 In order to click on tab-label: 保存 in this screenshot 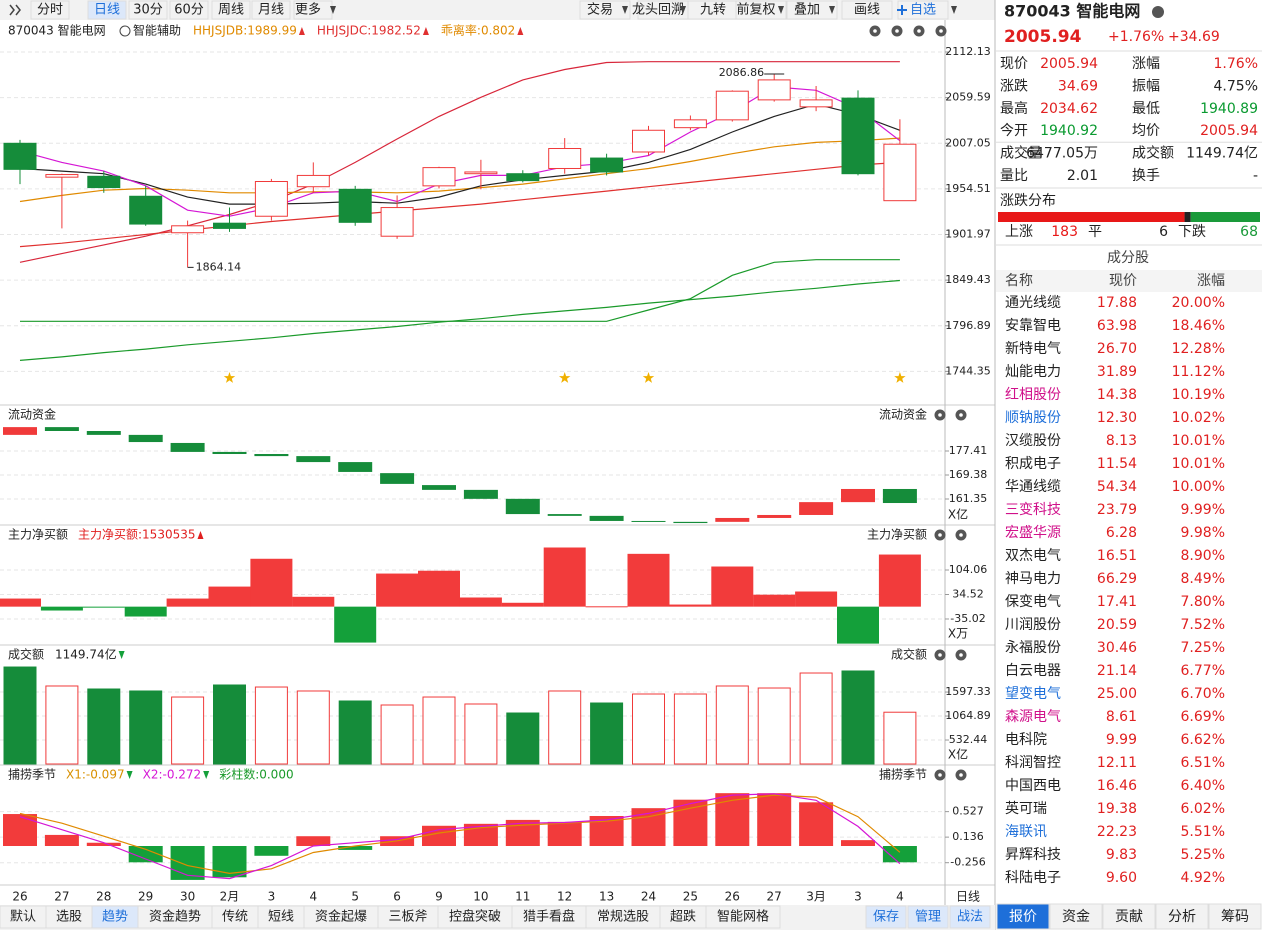, I will do `click(886, 917)`.